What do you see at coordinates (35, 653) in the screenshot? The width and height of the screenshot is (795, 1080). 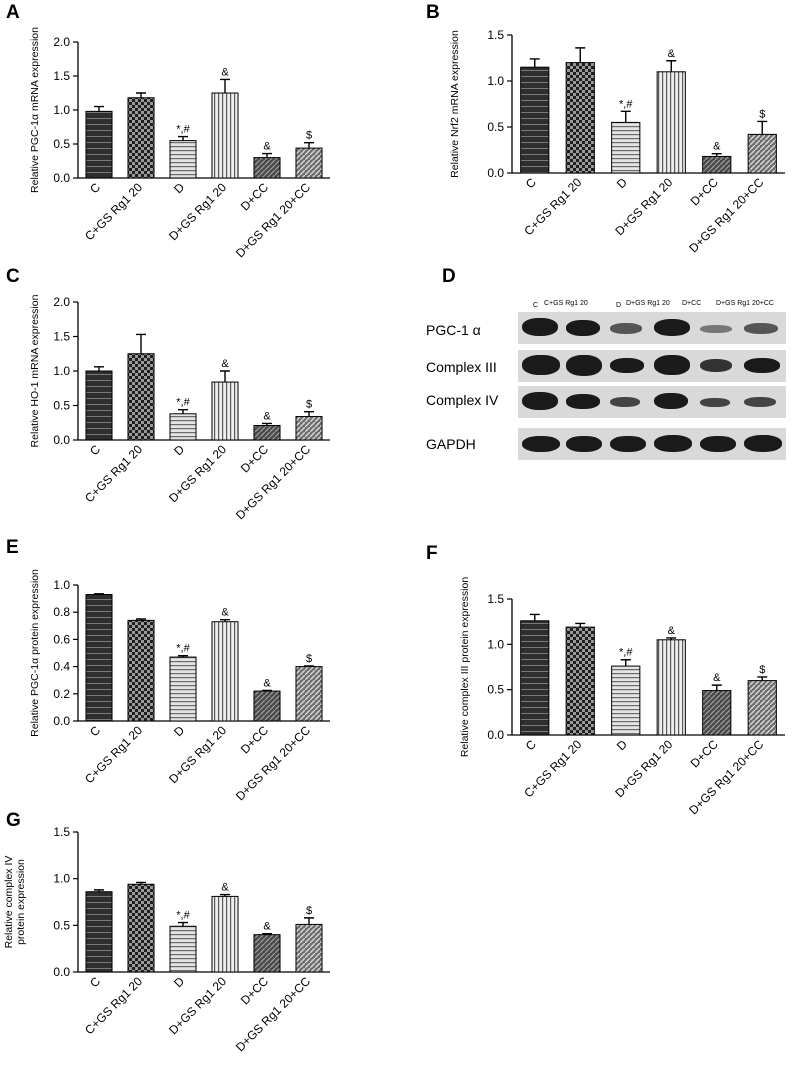 I see `y-axis-label: Relative PGC-1α protein expression` at bounding box center [35, 653].